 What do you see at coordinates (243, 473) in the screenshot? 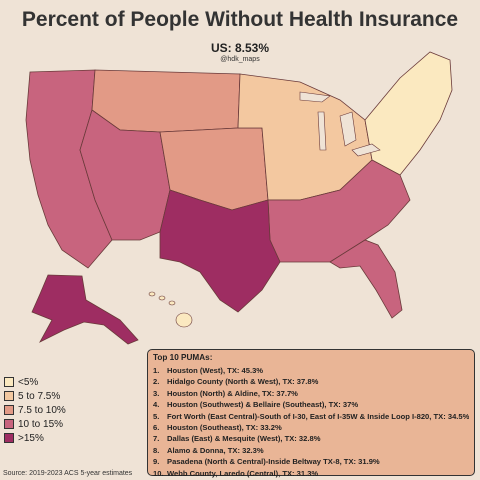
I see `top10-text: Webb County, Laredo (Central), TX: 31.3%` at bounding box center [243, 473].